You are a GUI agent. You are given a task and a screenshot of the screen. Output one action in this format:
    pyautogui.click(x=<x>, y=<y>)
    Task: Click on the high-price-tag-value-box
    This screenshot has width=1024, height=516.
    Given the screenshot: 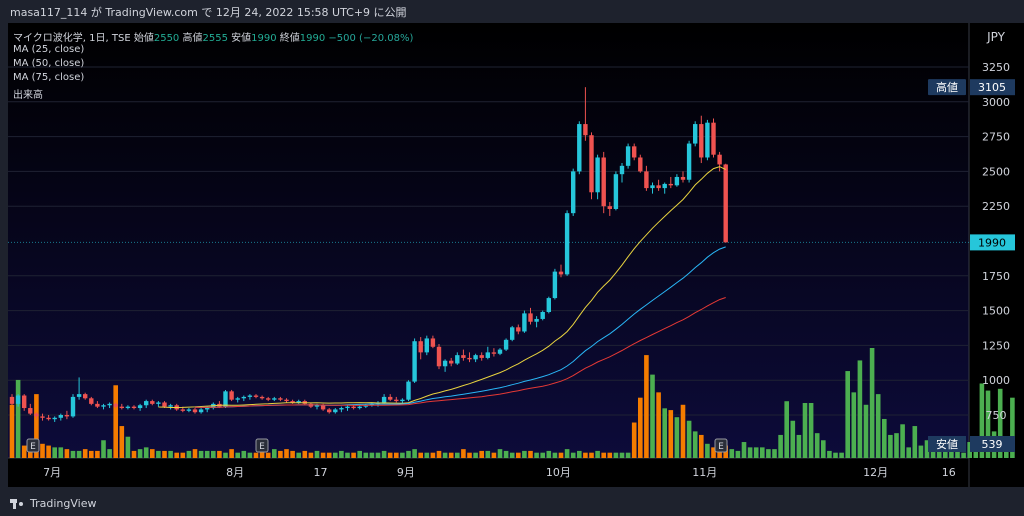 What is the action you would take?
    pyautogui.click(x=992, y=87)
    